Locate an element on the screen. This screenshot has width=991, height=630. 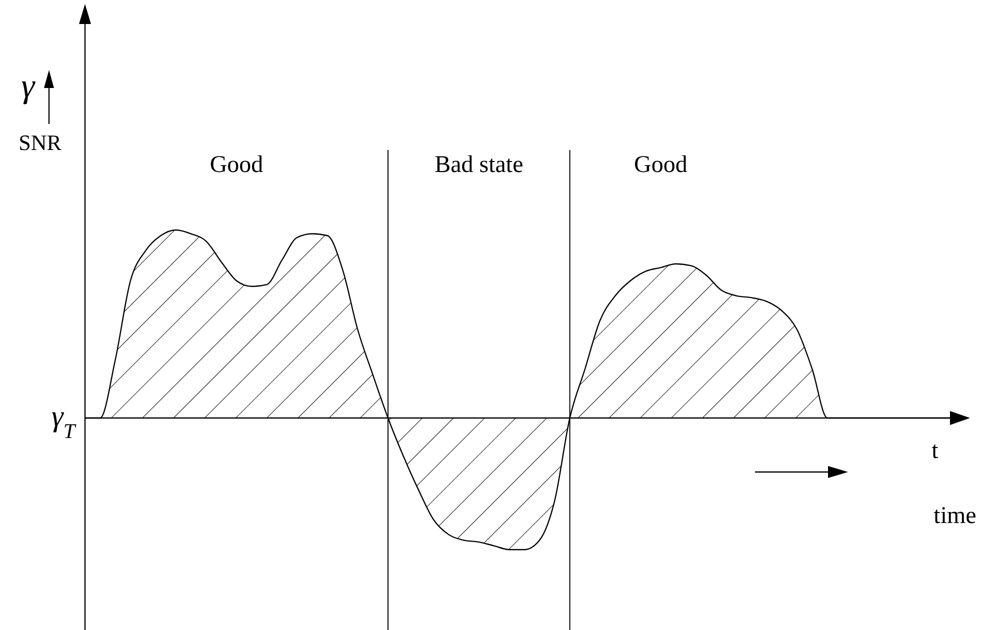
x-axis-title: t is located at coordinates (935, 451).